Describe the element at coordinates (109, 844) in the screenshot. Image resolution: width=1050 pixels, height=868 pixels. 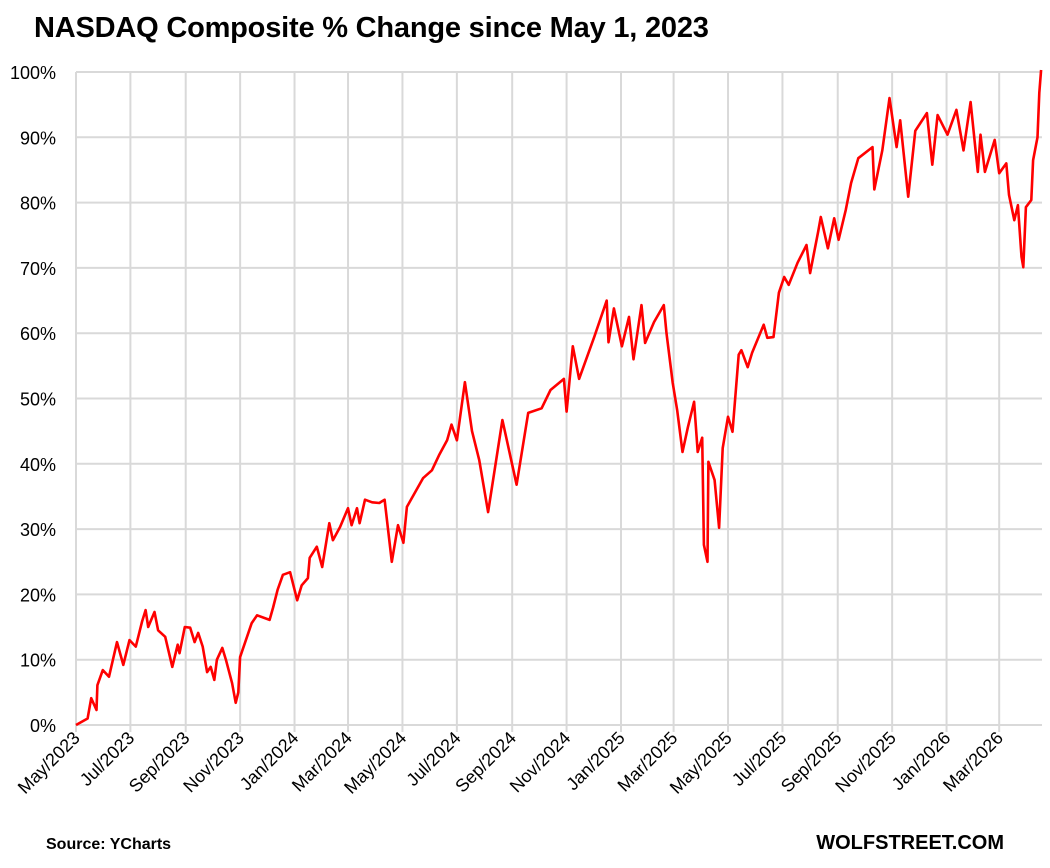
I see `source-note: Source: YCharts` at that location.